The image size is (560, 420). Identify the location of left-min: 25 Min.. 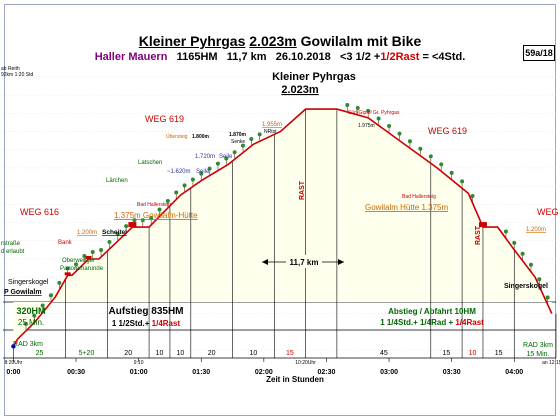
(31, 322).